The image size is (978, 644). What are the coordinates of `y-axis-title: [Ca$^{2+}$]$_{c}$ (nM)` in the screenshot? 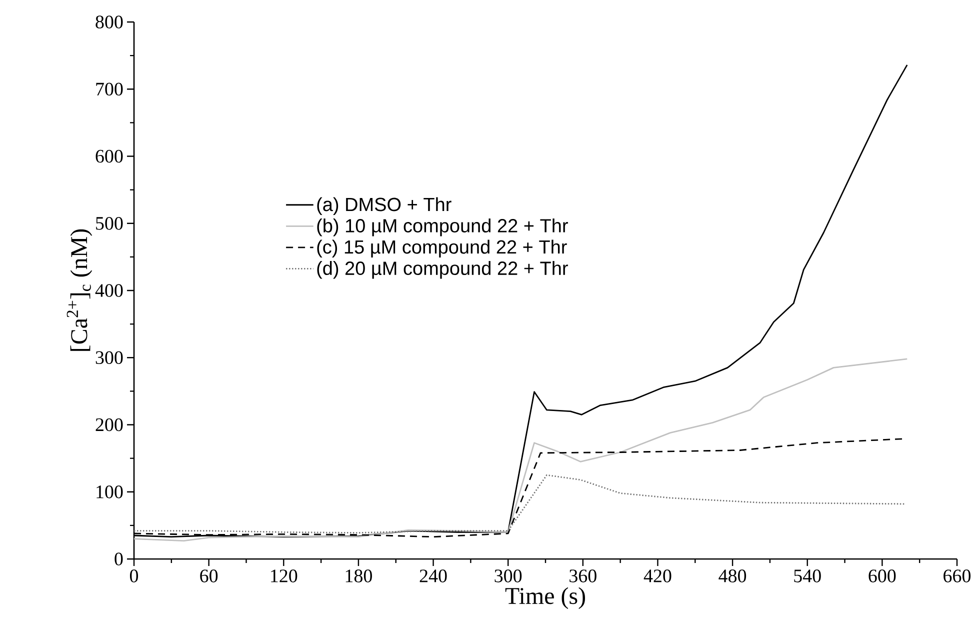 It's located at (79, 290).